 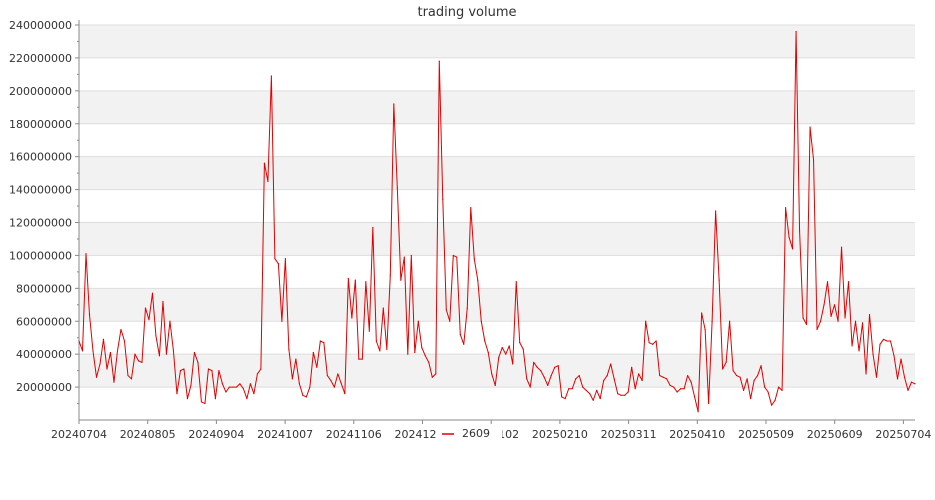 What do you see at coordinates (40, 25) in the screenshot?
I see `y-tick-label: 240000000` at bounding box center [40, 25].